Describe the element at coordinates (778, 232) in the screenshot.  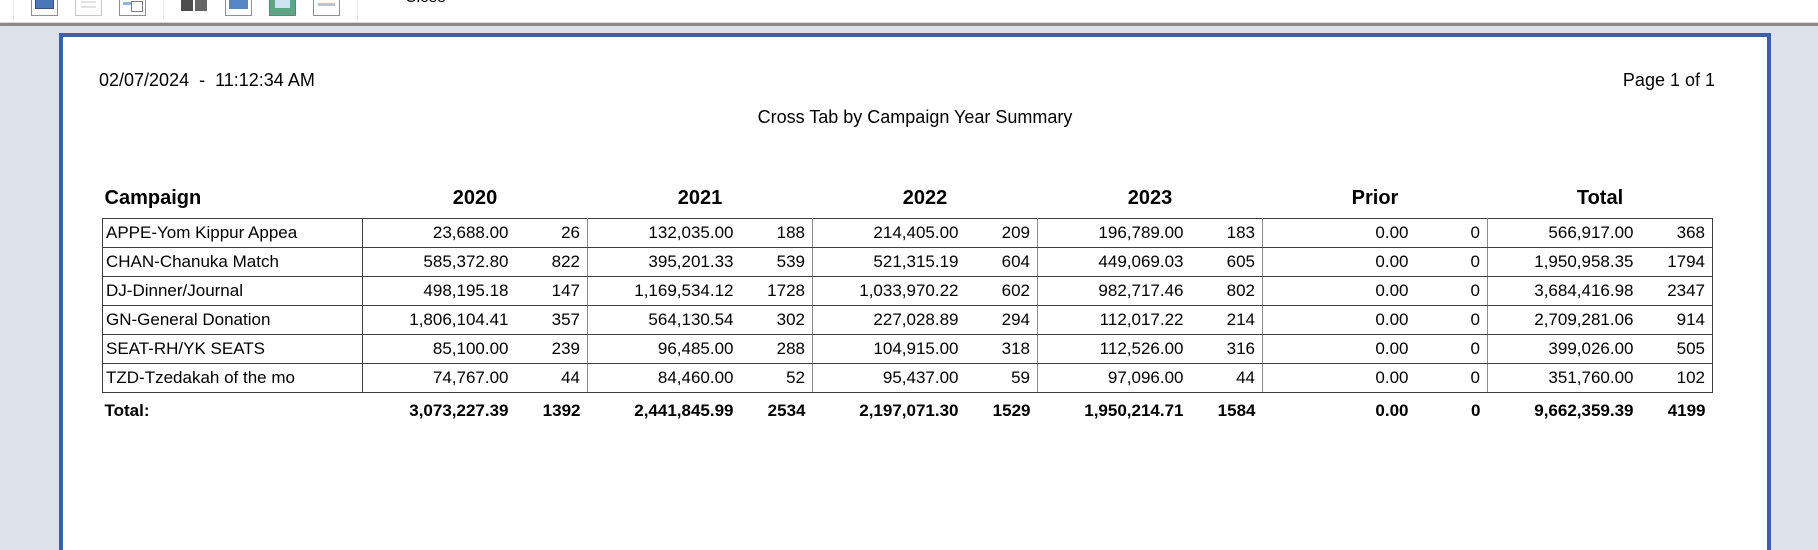
I see `count-cell: 188` at that location.